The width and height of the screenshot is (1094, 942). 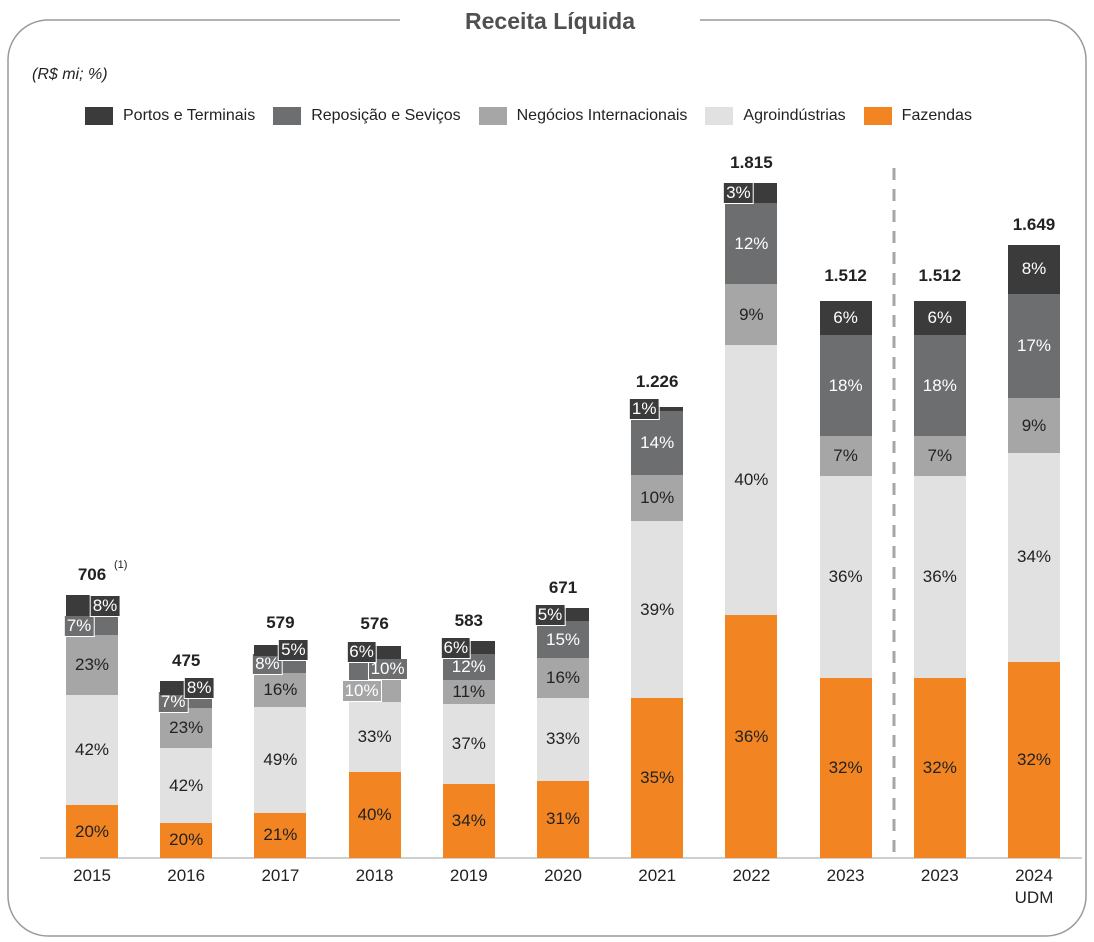 I want to click on bar: 34% 37% 11% 12% 6%, so click(x=467, y=747).